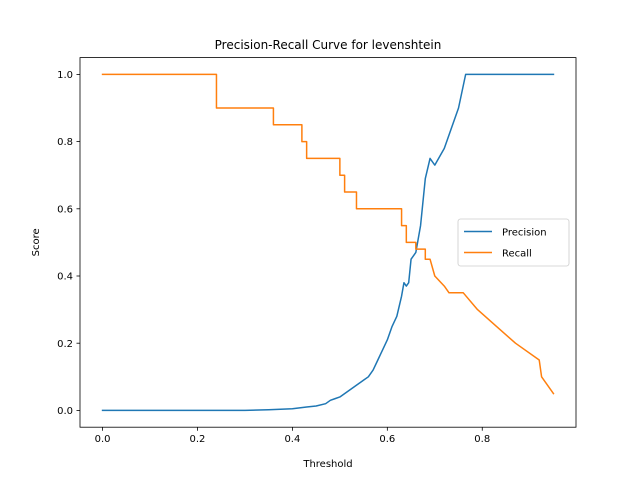 This screenshot has width=640, height=480. What do you see at coordinates (513, 242) in the screenshot?
I see `legend: Precision Recall` at bounding box center [513, 242].